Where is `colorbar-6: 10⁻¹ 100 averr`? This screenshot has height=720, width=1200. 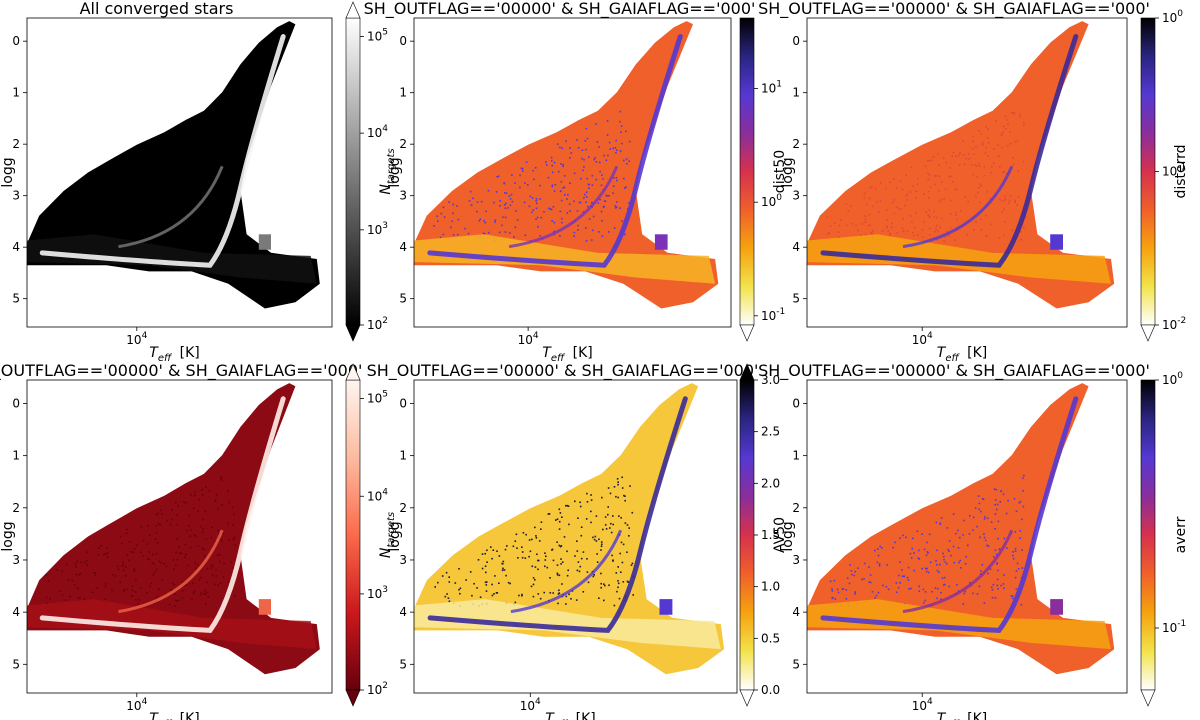 colorbar-6: 10⁻¹ 100 averr is located at coordinates (1164, 539).